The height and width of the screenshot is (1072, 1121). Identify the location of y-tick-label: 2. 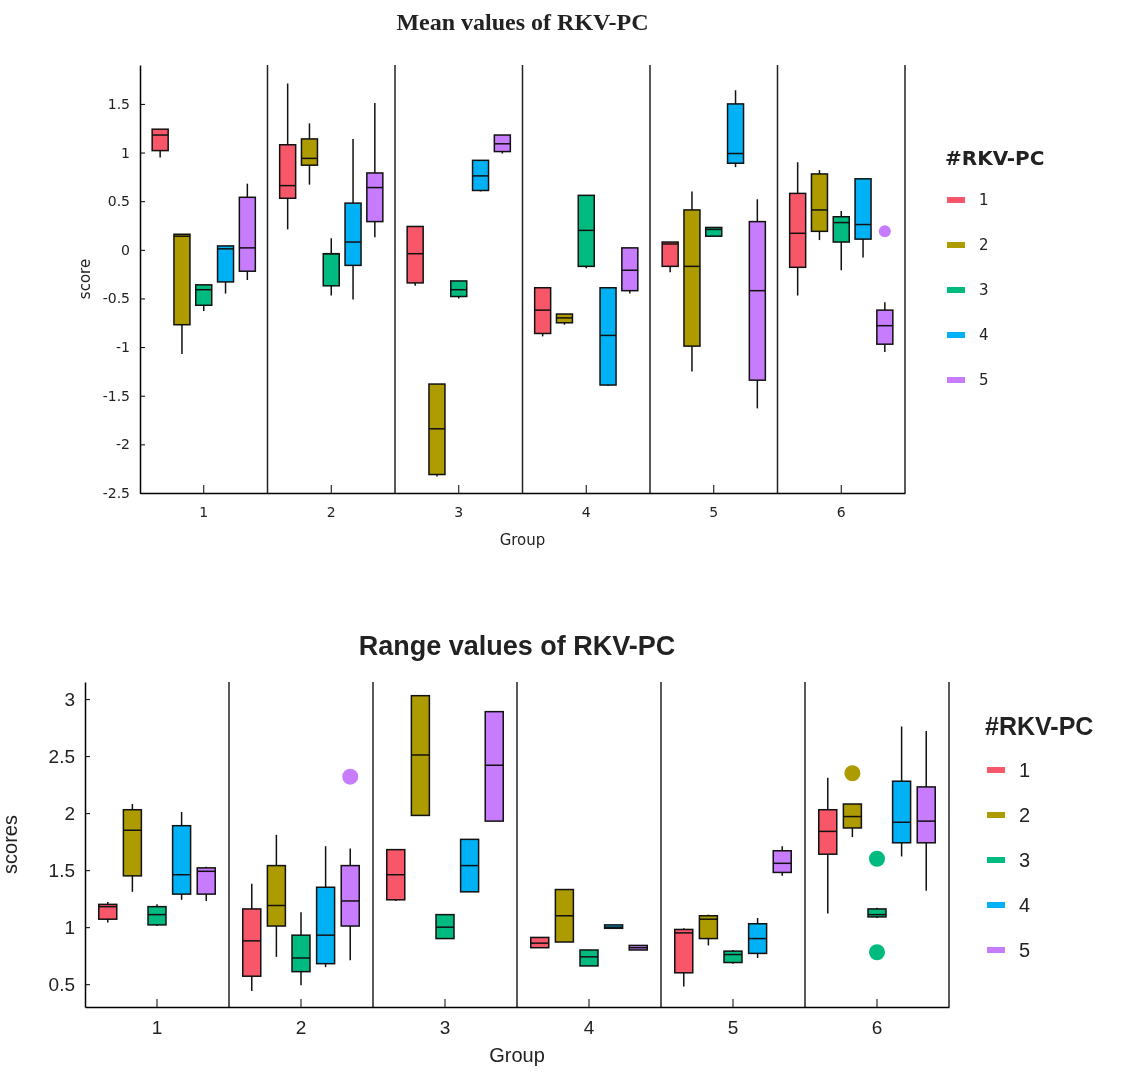
(69, 813).